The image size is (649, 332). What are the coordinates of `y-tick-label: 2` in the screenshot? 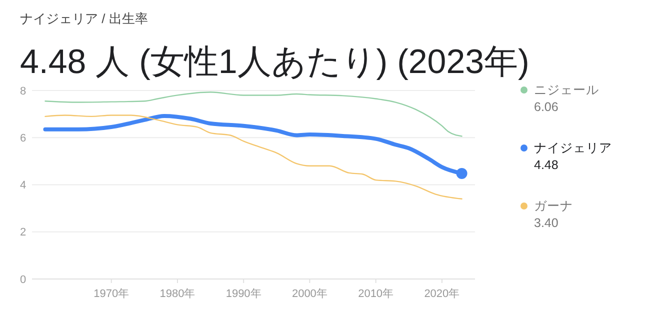 It's located at (23, 232).